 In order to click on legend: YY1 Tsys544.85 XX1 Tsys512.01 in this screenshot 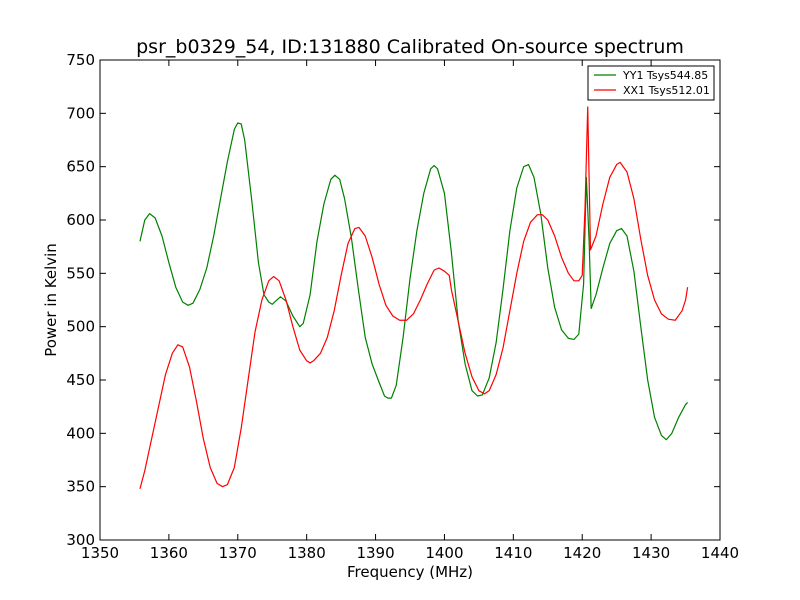, I will do `click(651, 83)`.